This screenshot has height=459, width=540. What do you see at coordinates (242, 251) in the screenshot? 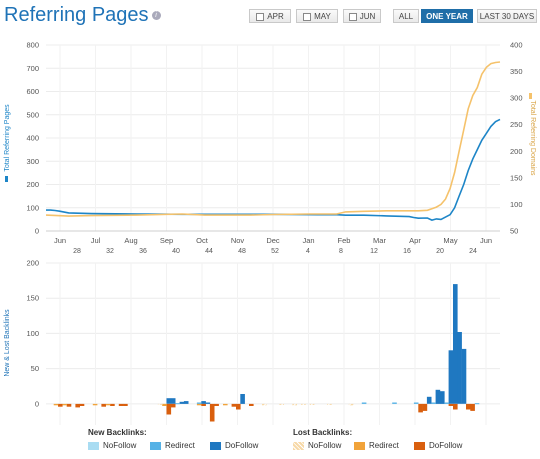
I see `x-week-label: 48` at bounding box center [242, 251].